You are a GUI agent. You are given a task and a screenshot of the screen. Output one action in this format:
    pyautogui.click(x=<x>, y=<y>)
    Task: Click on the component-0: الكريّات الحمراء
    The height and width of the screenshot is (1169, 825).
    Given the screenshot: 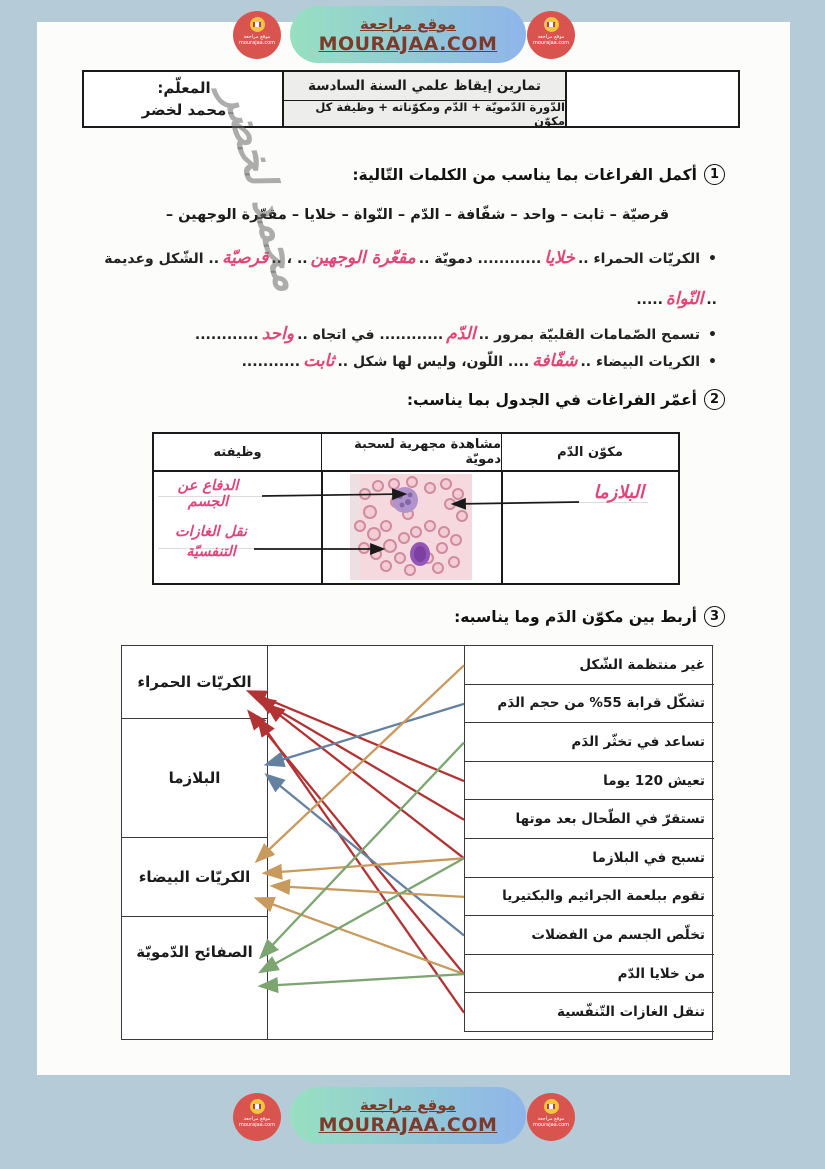 What is the action you would take?
    pyautogui.click(x=194, y=682)
    